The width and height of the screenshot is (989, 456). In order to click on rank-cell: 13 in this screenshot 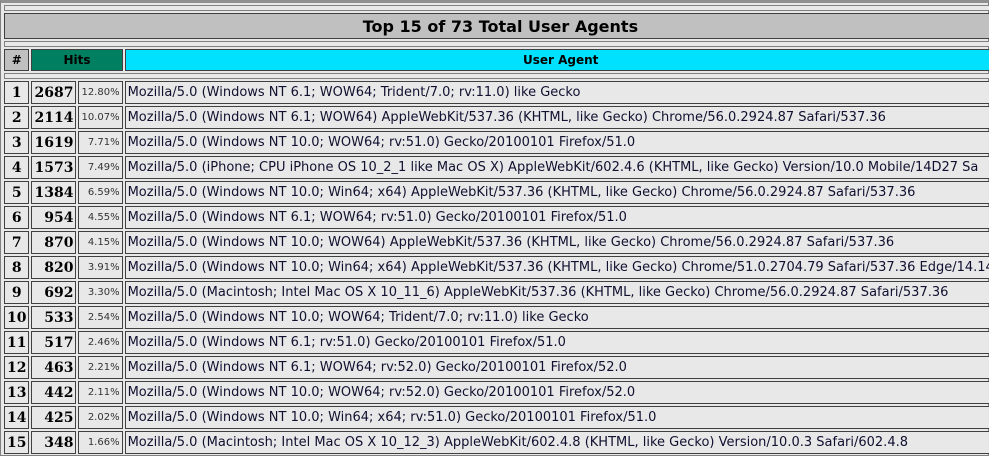, I will do `click(17, 392)`.